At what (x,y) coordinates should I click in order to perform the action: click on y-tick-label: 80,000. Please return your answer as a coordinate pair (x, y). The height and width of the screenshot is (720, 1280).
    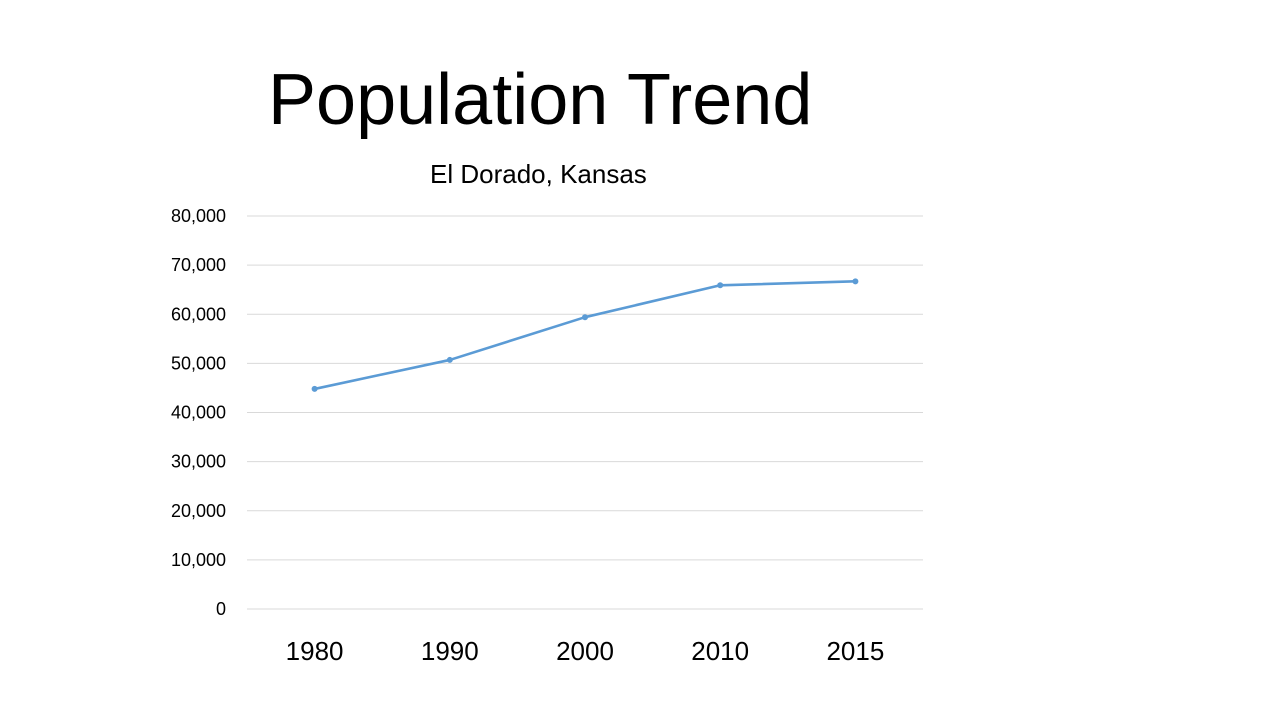
    Looking at the image, I should click on (198, 216).